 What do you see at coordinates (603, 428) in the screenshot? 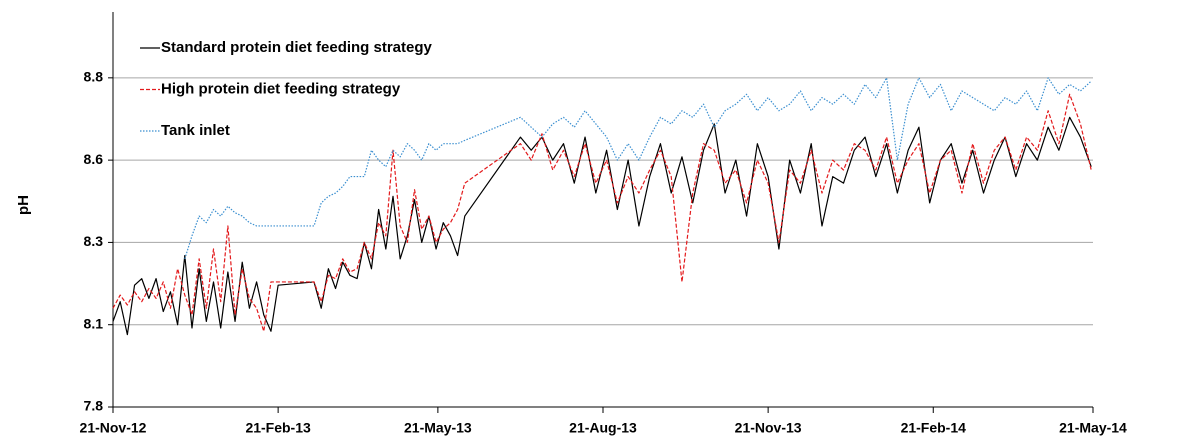
I see `x-tick-label: 21-Aug-13` at bounding box center [603, 428].